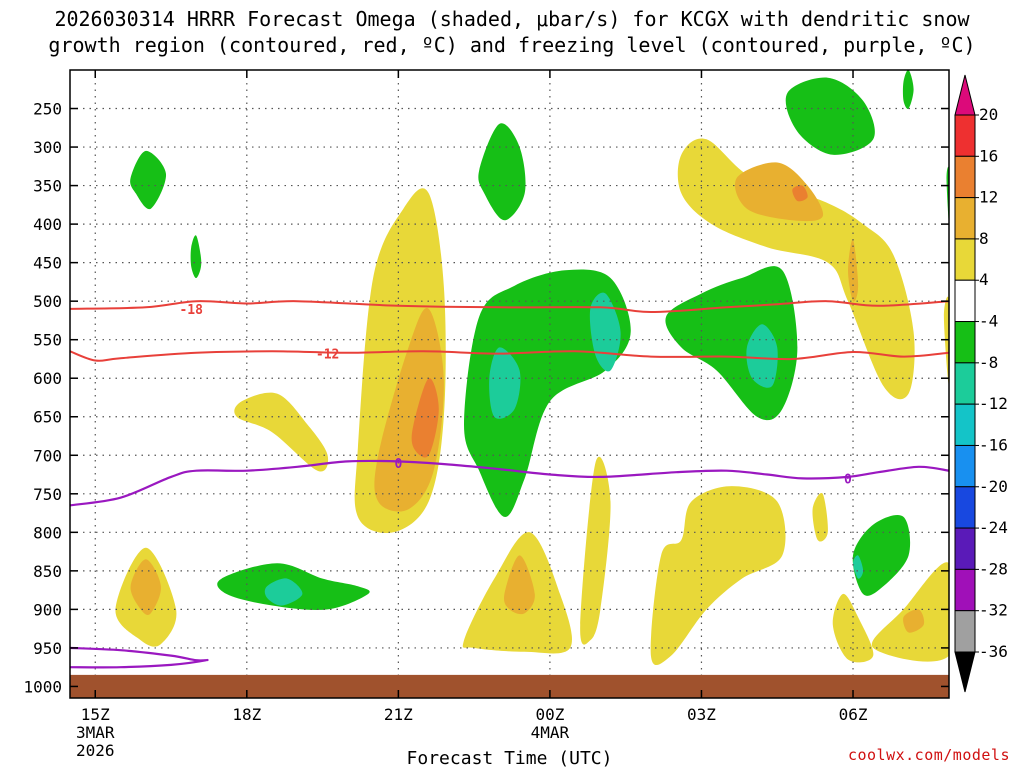 The height and width of the screenshot is (768, 1024). What do you see at coordinates (95, 714) in the screenshot?
I see `x-tick-label: 15Z` at bounding box center [95, 714].